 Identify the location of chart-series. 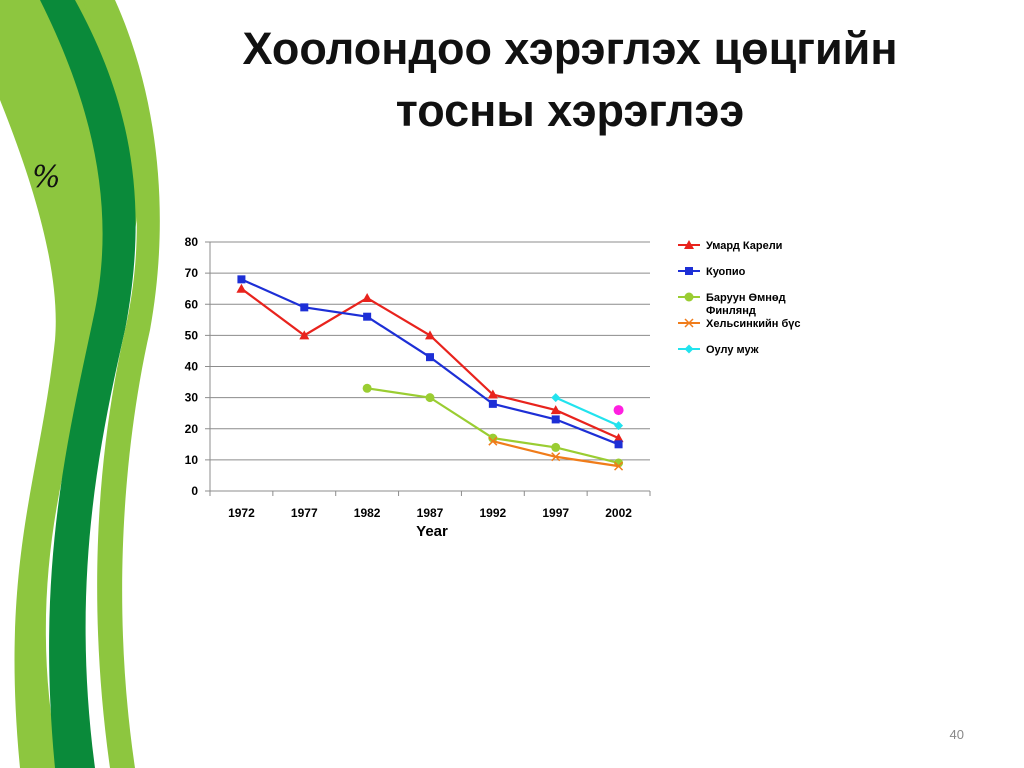
(430, 373).